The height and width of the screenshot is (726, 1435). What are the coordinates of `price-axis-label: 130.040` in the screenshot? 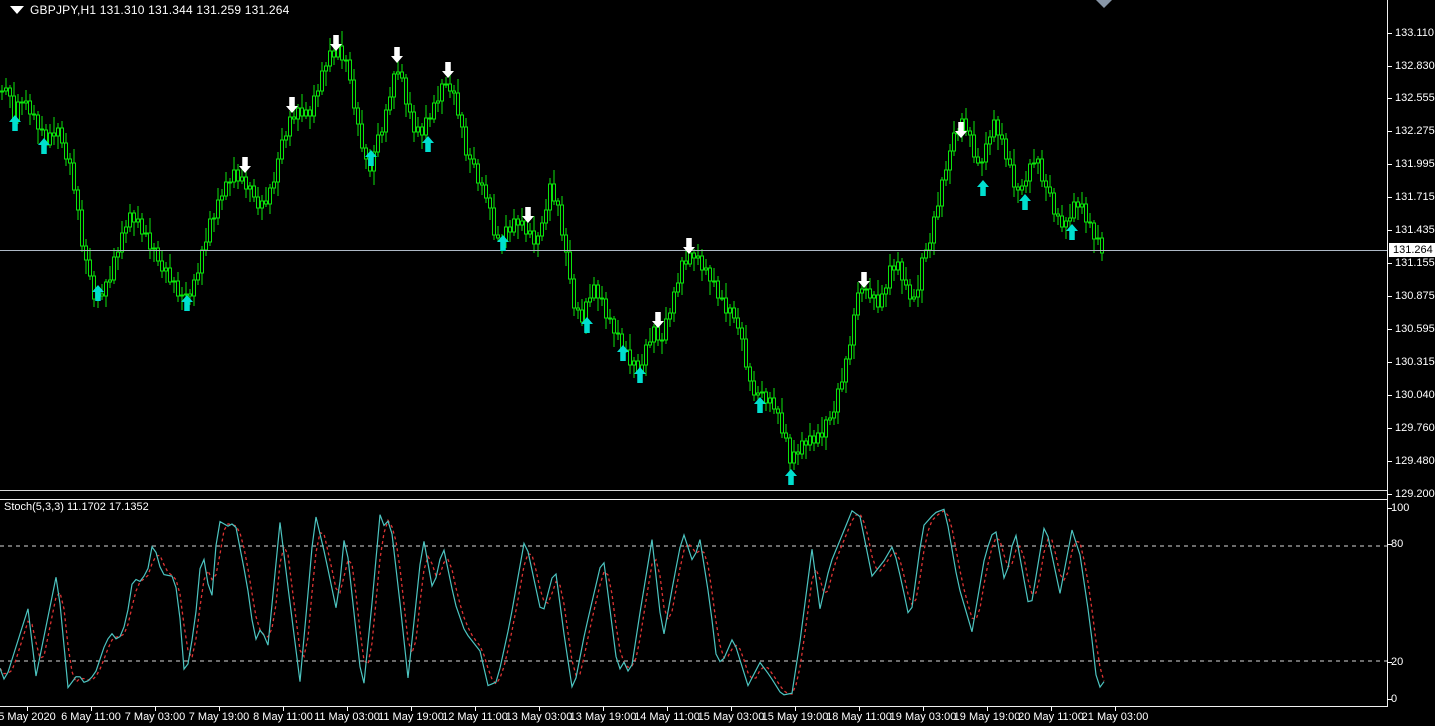 It's located at (1415, 395).